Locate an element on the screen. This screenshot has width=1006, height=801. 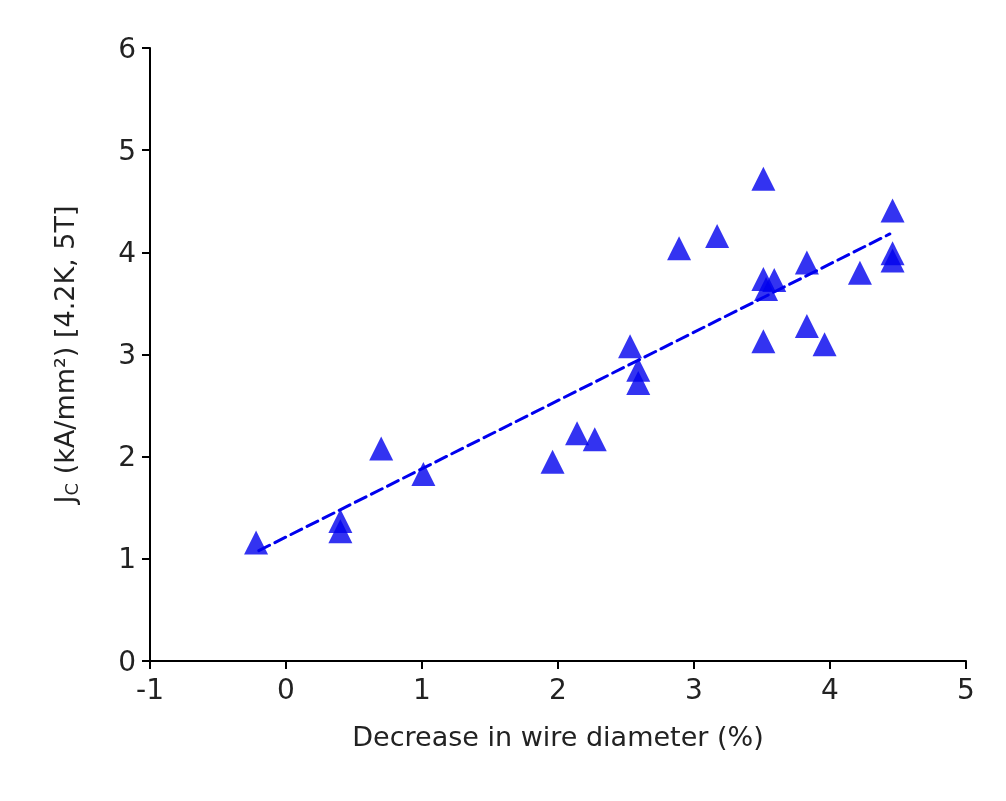
x-tick-label: -1 is located at coordinates (150, 689).